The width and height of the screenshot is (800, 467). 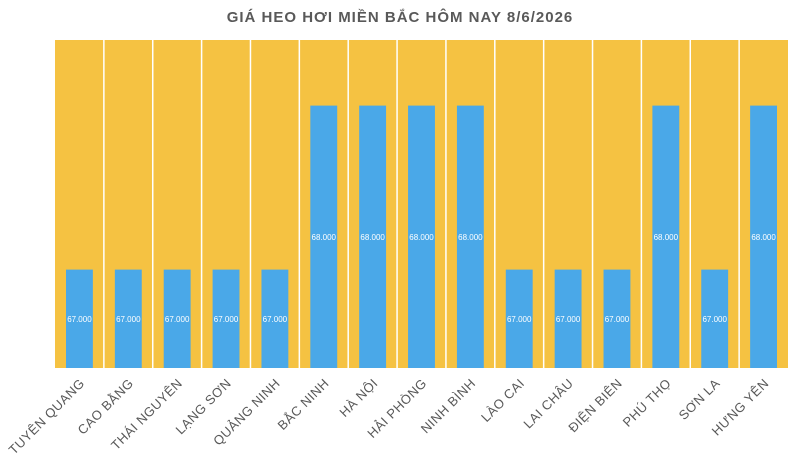 What do you see at coordinates (400, 17) in the screenshot?
I see `chart-title: GIÁ HEO HƠI MIỀN BẮC HÔM NAY 8/6/2026` at bounding box center [400, 17].